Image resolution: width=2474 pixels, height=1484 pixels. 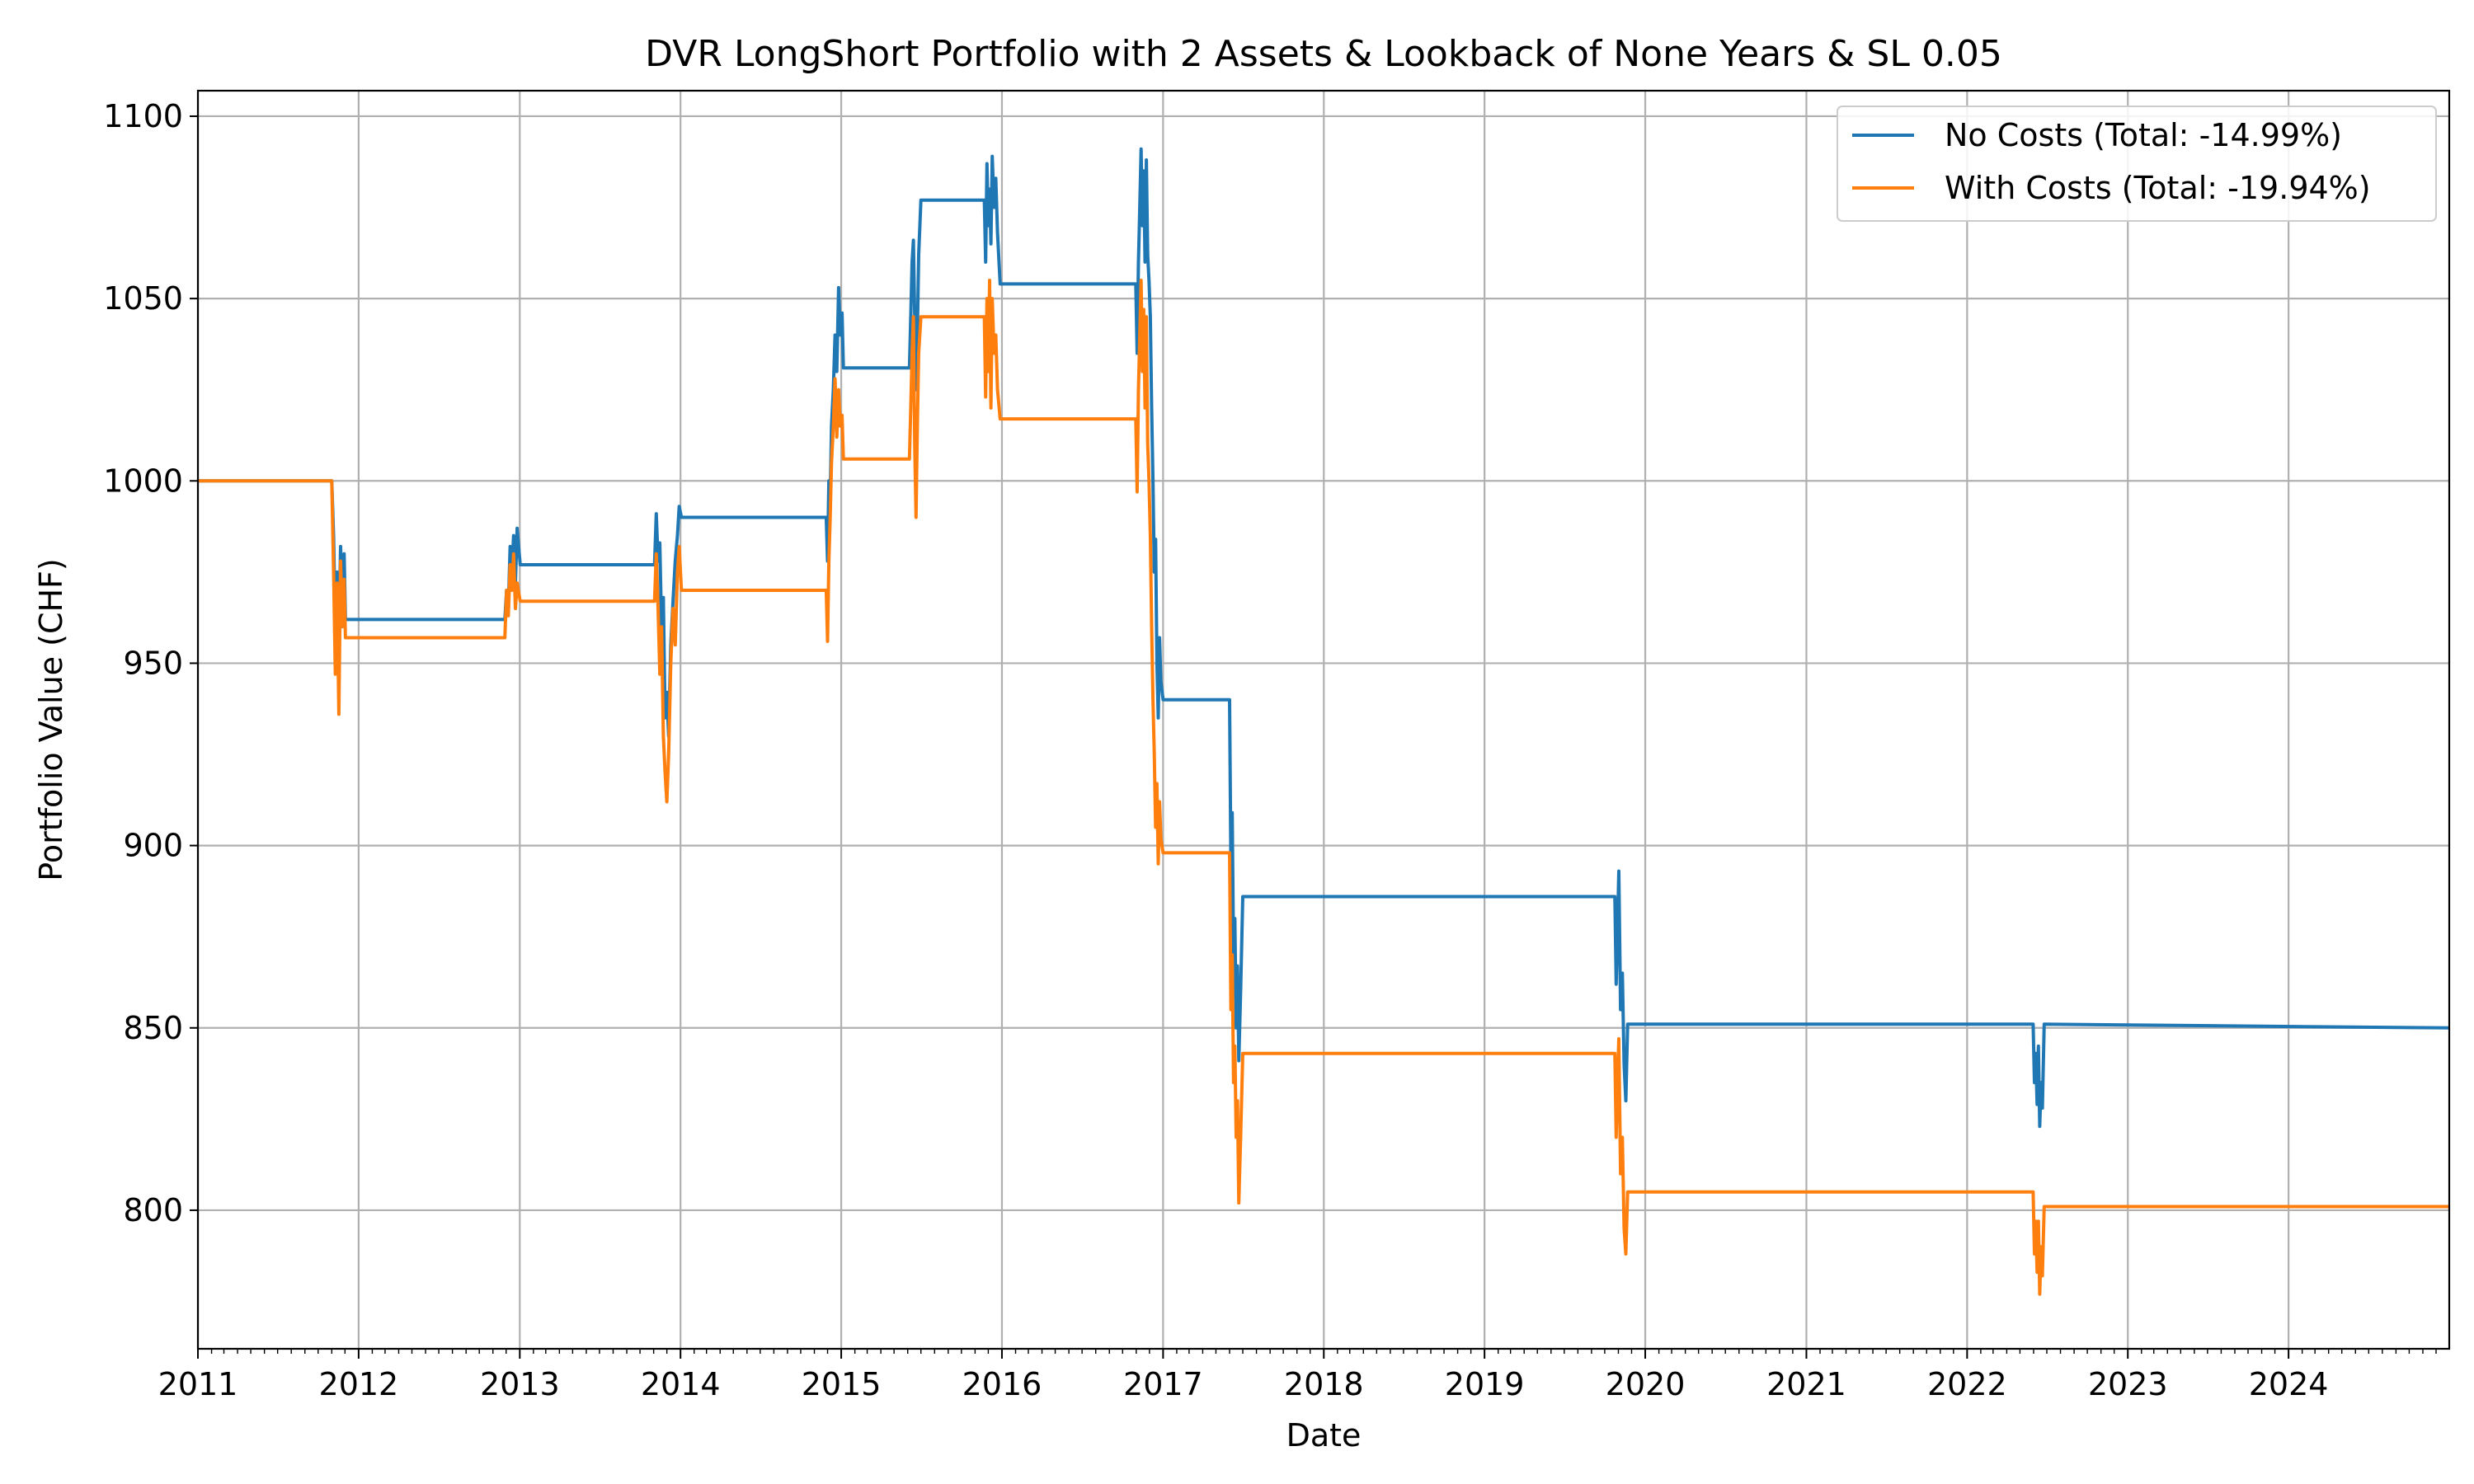 What do you see at coordinates (1163, 1384) in the screenshot?
I see `x-tick-label: 2017` at bounding box center [1163, 1384].